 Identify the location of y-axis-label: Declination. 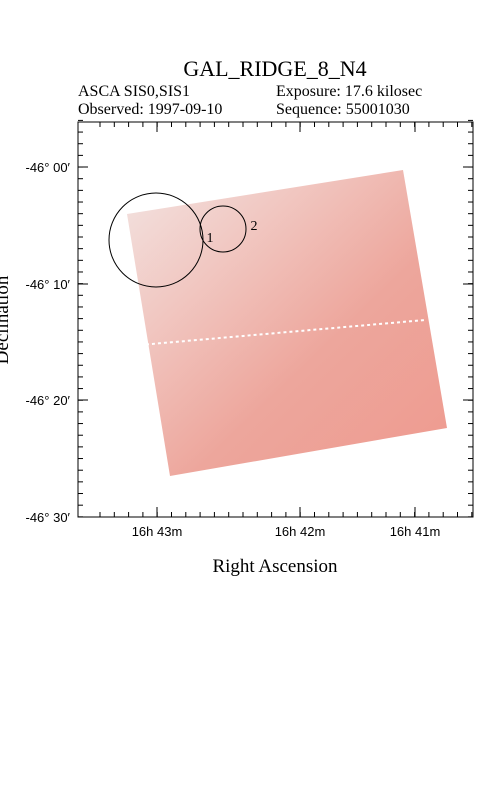
(6, 319).